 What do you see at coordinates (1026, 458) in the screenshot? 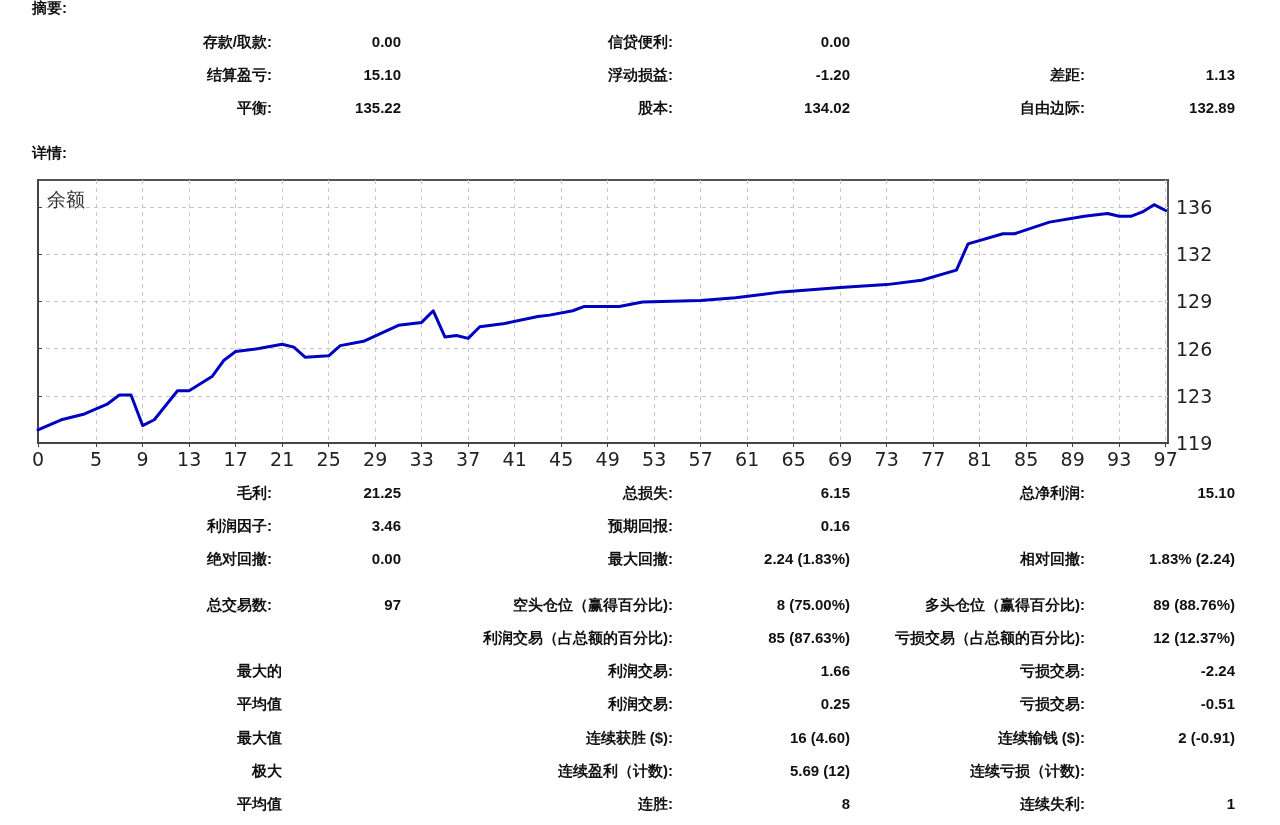
I see `x-tick-label: 85` at bounding box center [1026, 458].